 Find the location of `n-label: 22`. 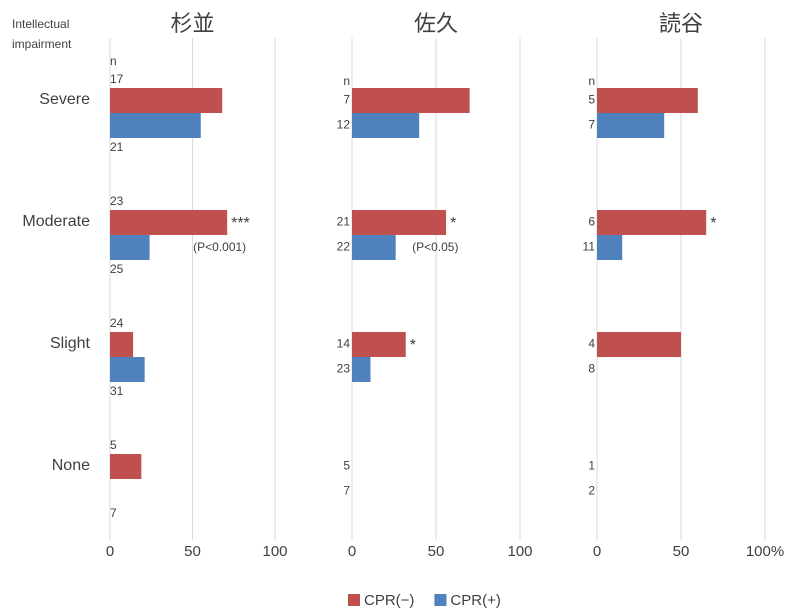

n-label: 22 is located at coordinates (344, 247).